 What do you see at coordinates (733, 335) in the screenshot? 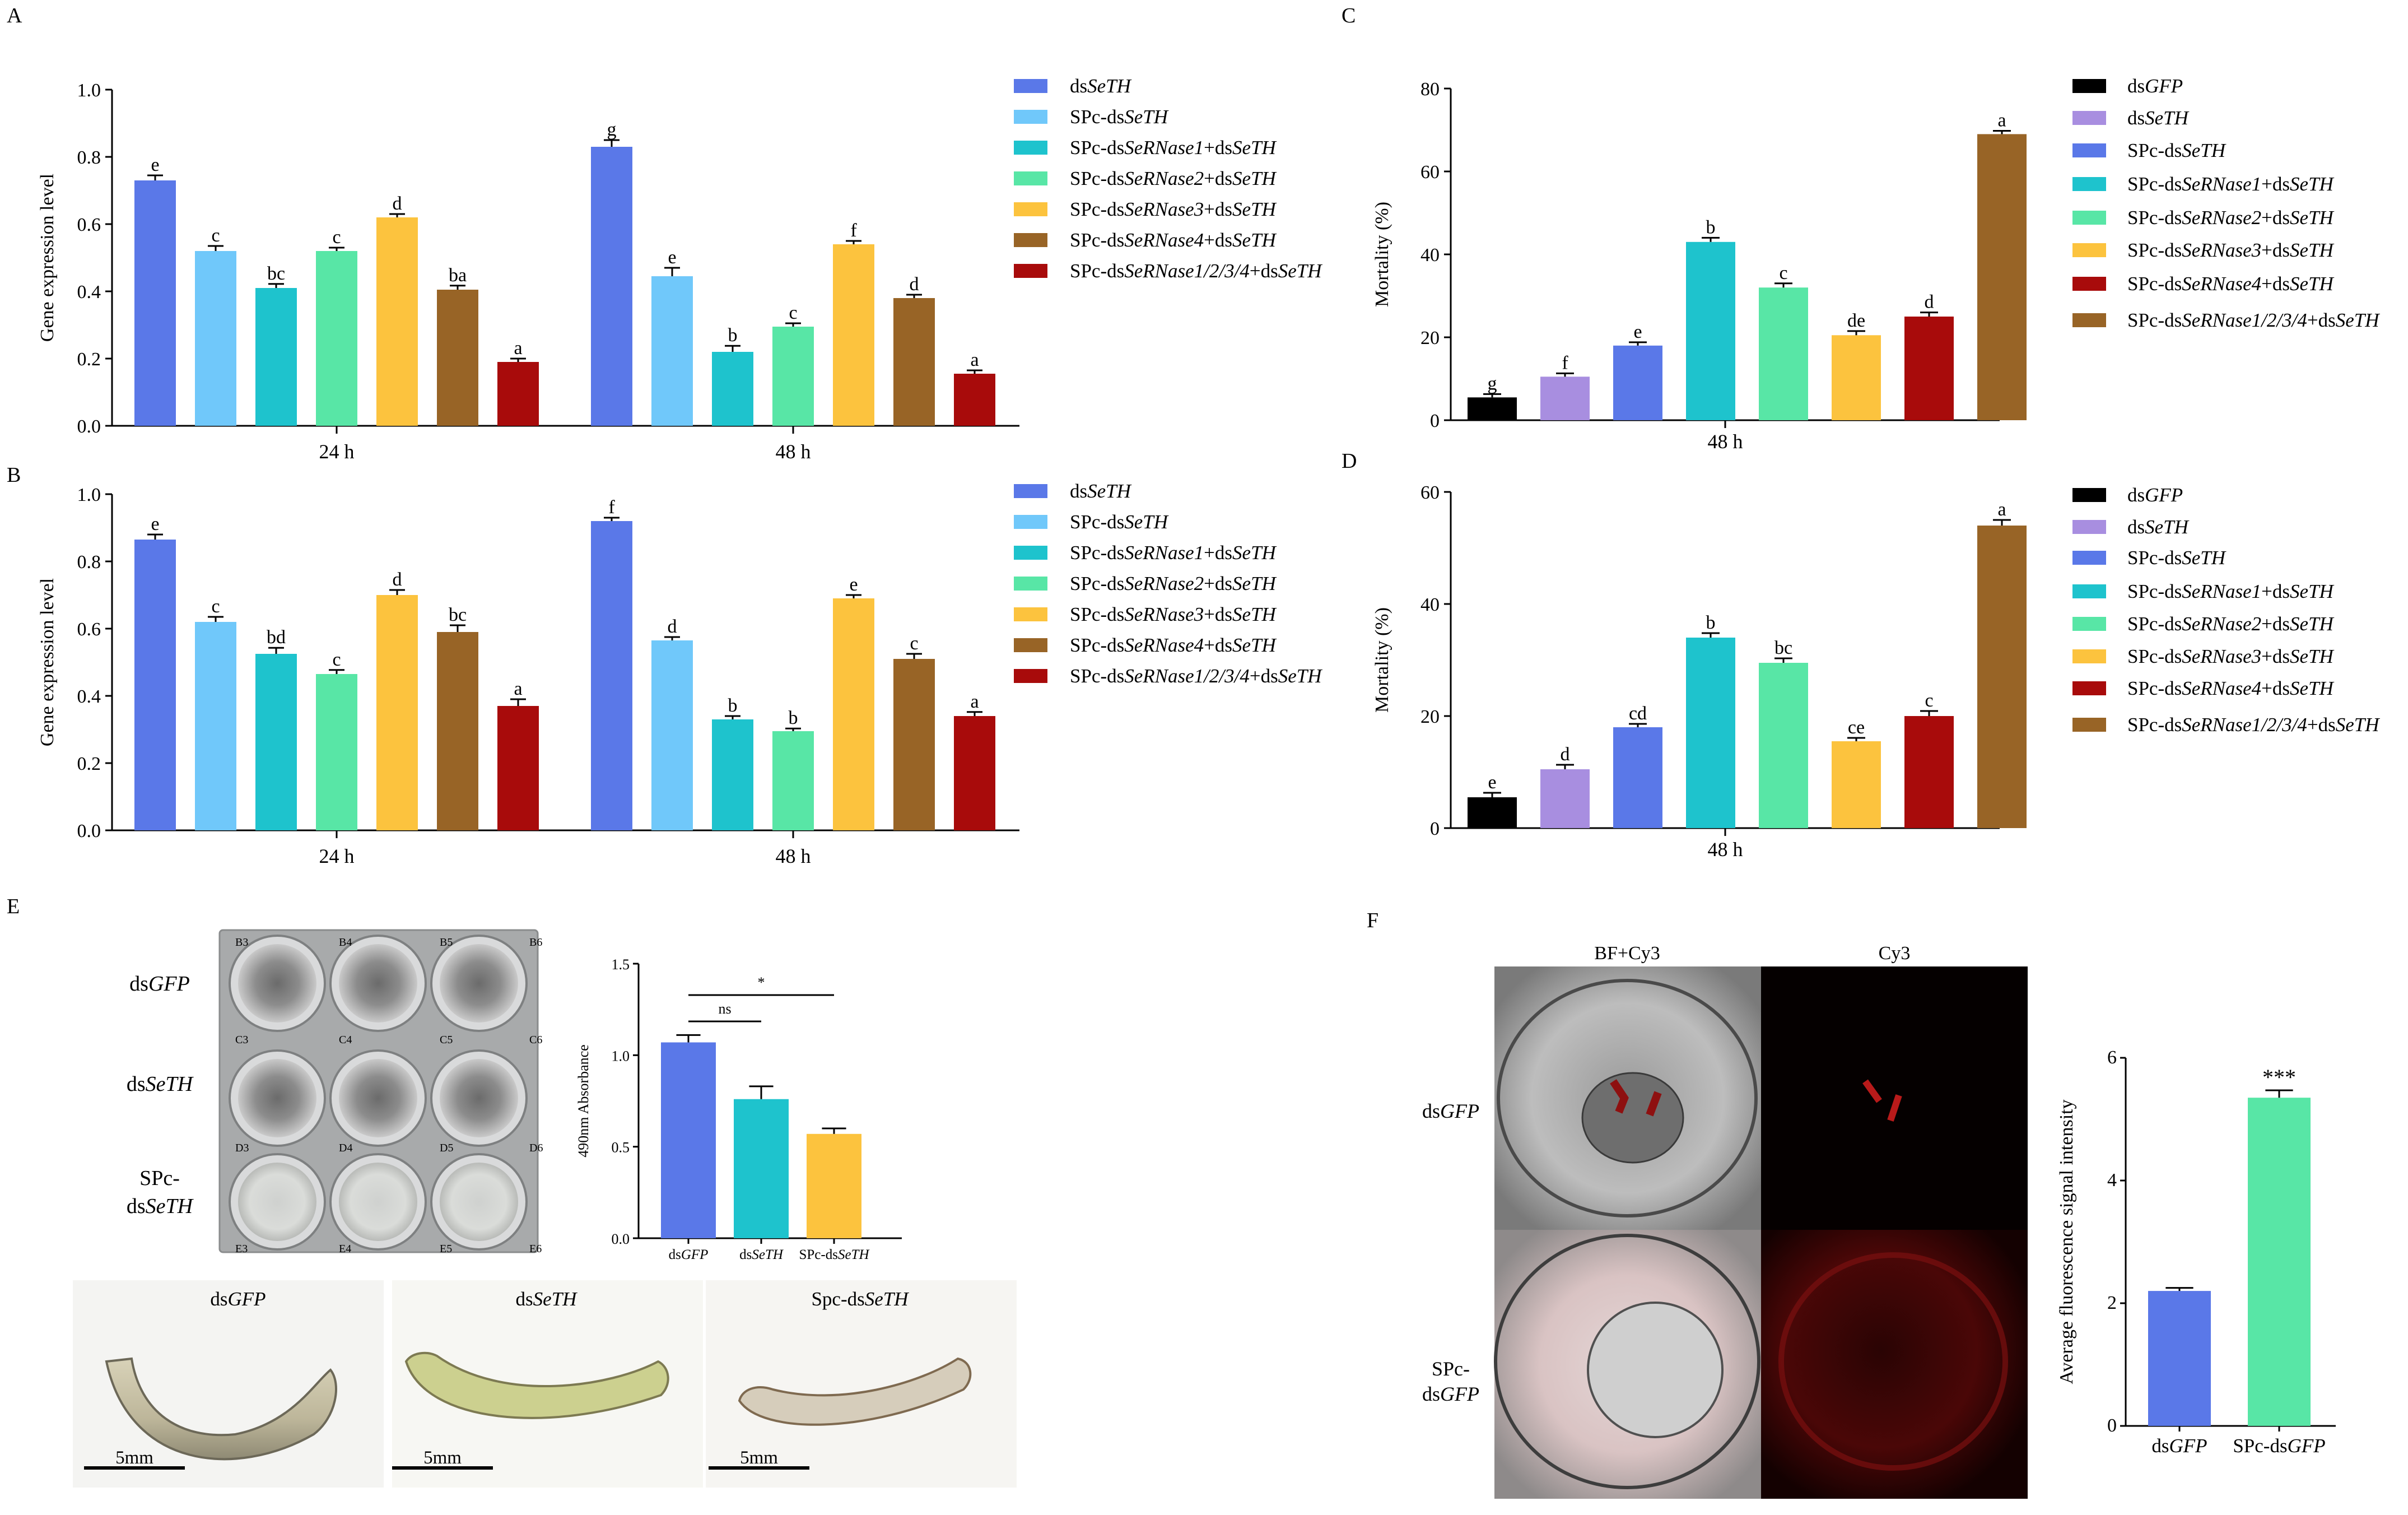
I see `chart-a-sig-letter: b` at bounding box center [733, 335].